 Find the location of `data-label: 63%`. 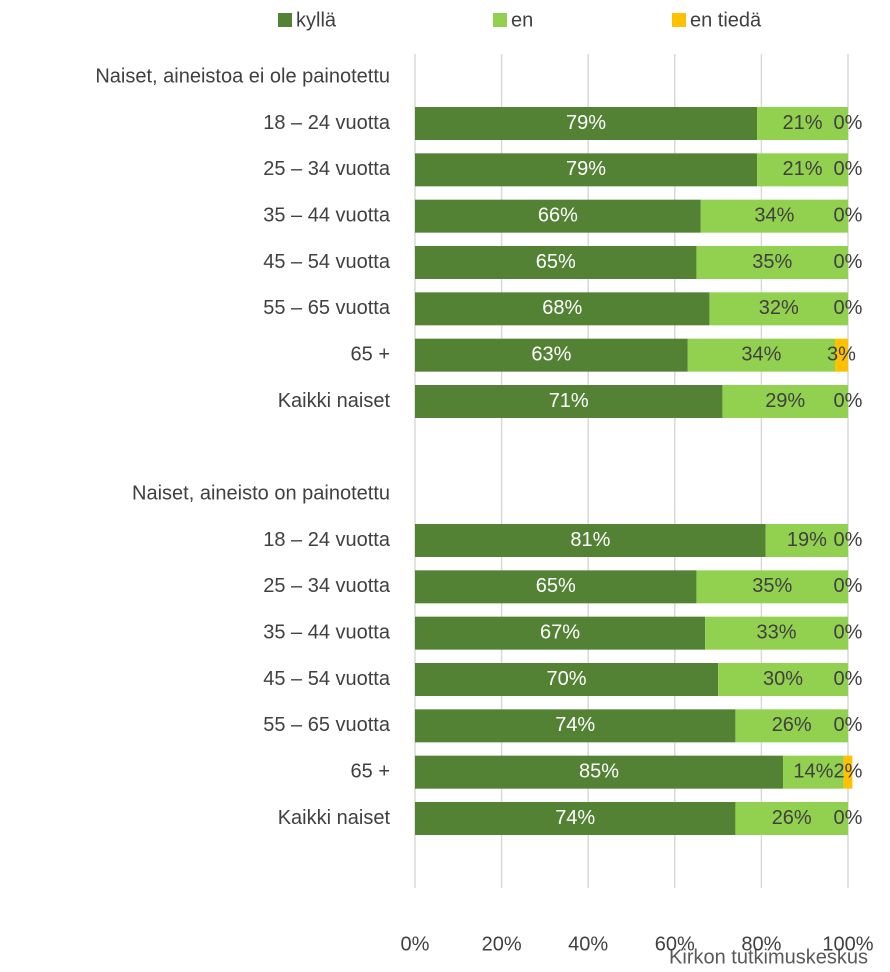

data-label: 63% is located at coordinates (551, 354).